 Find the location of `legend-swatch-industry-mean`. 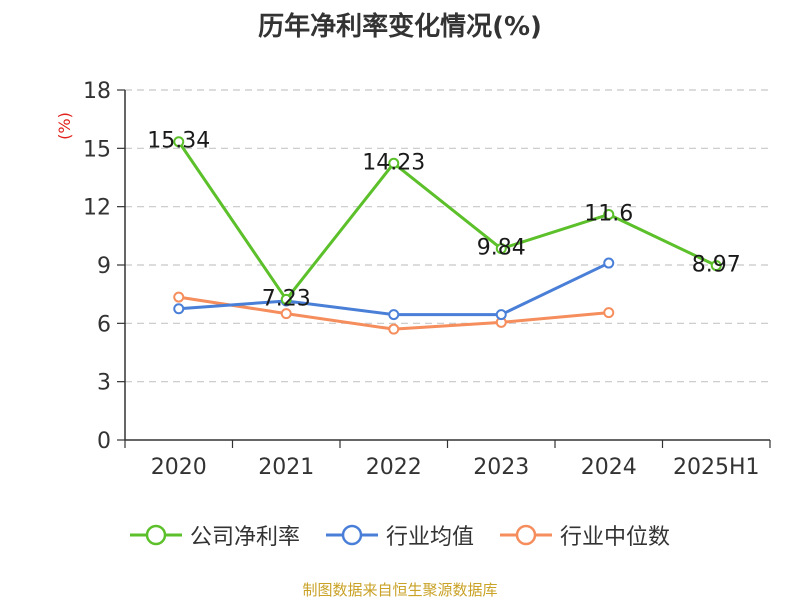

legend-swatch-industry-mean is located at coordinates (351, 535).